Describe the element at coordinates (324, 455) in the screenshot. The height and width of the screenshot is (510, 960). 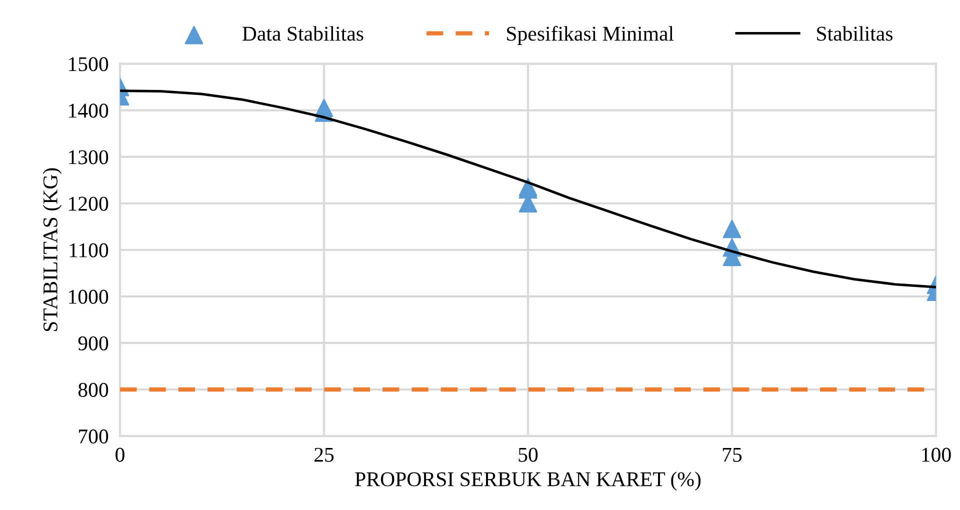
I see `x-tick-label: 25` at that location.